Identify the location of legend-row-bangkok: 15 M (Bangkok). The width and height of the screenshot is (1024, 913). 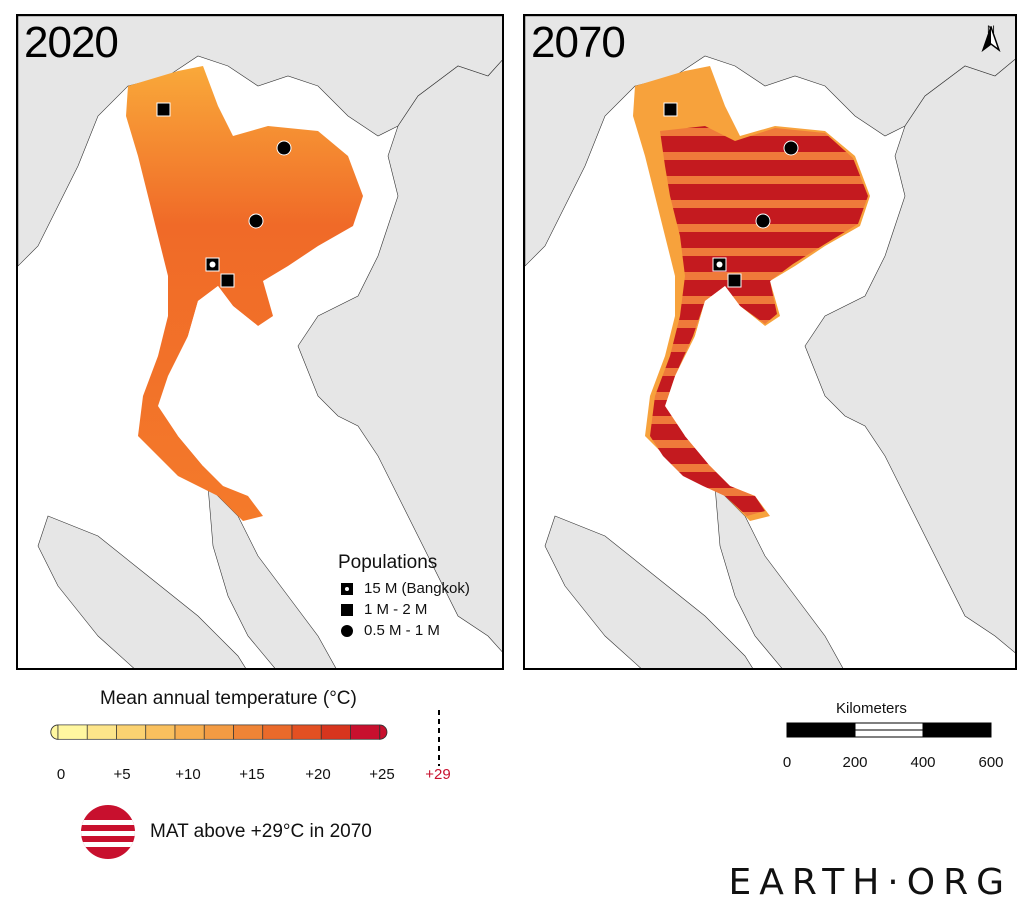
(404, 588).